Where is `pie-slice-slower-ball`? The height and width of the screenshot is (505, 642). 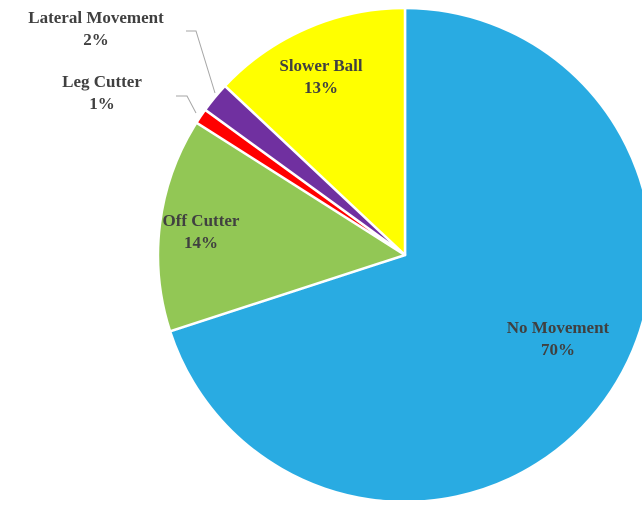 pie-slice-slower-ball is located at coordinates (315, 131).